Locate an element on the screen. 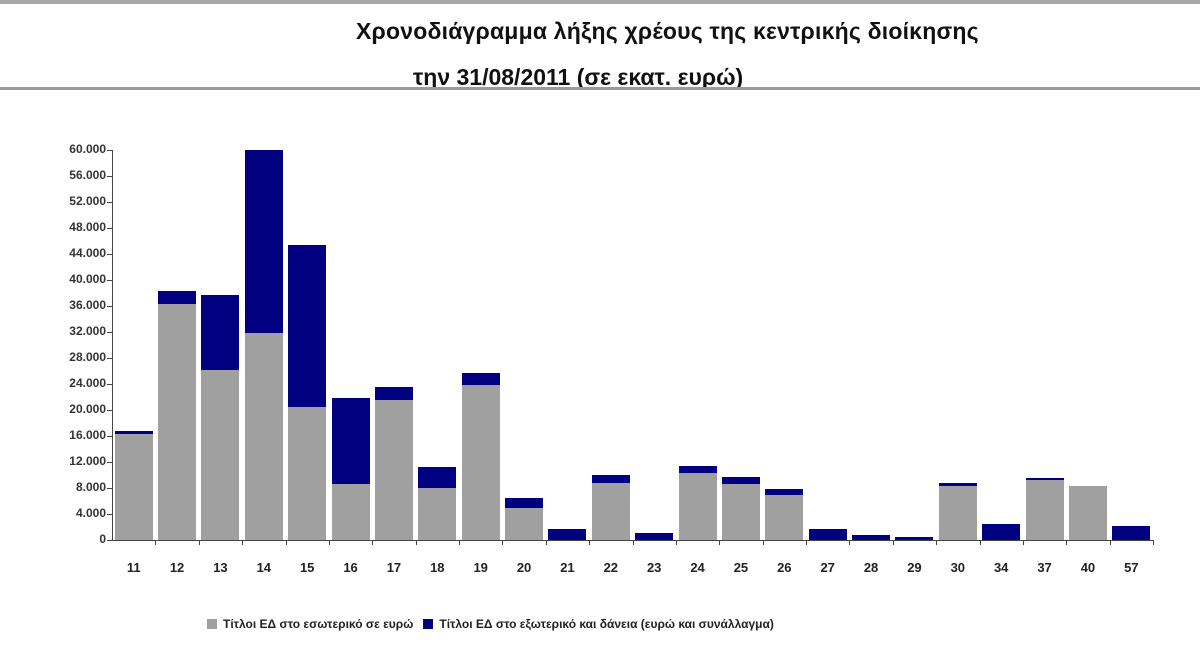 The width and height of the screenshot is (1200, 671). x-tick-label: 19 is located at coordinates (480, 567).